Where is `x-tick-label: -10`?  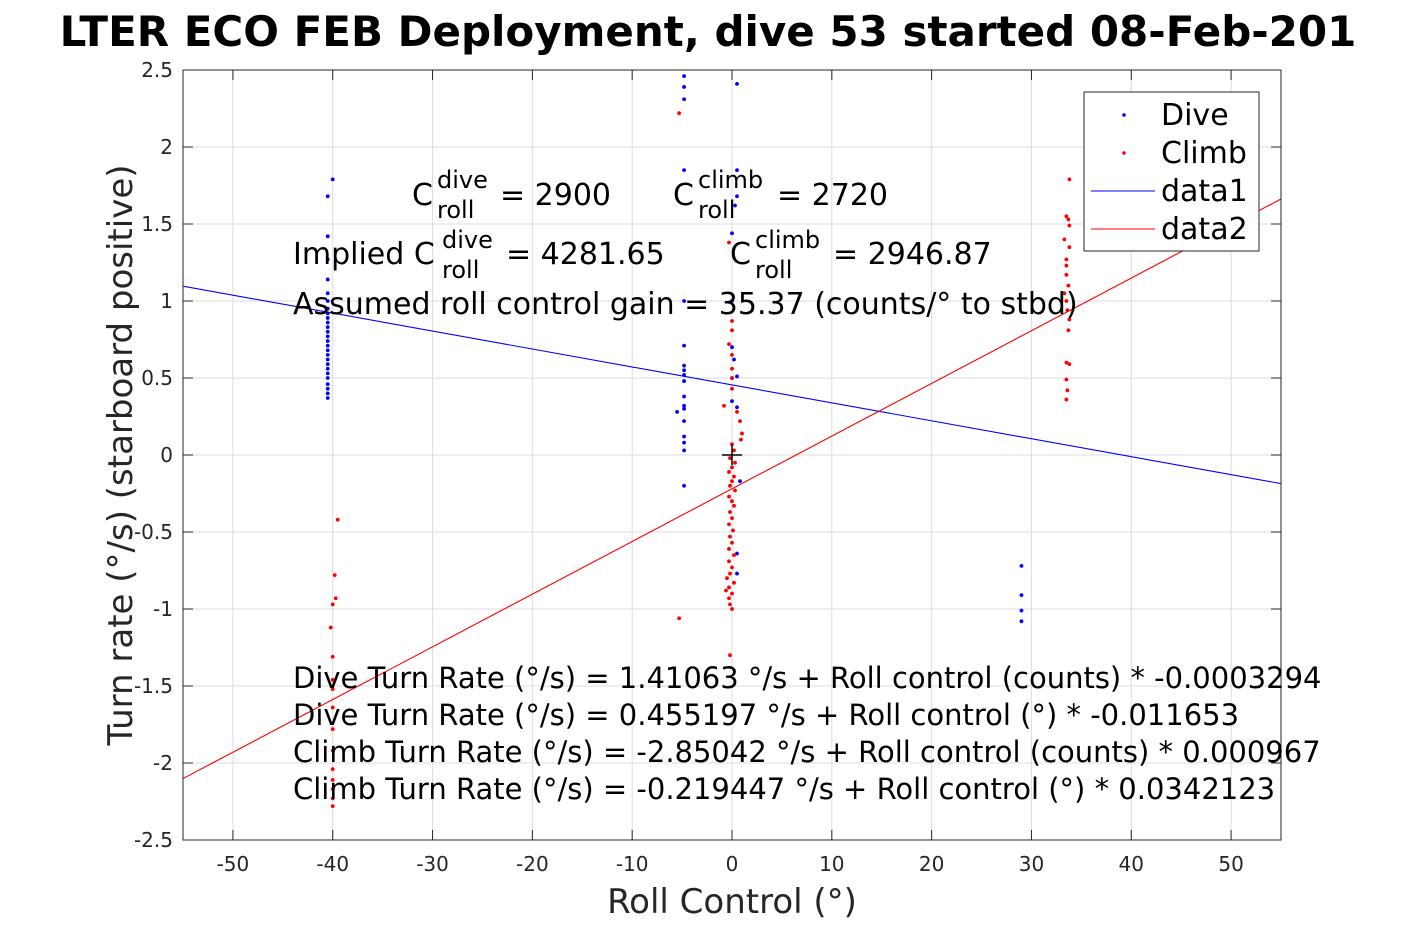
x-tick-label: -10 is located at coordinates (632, 864).